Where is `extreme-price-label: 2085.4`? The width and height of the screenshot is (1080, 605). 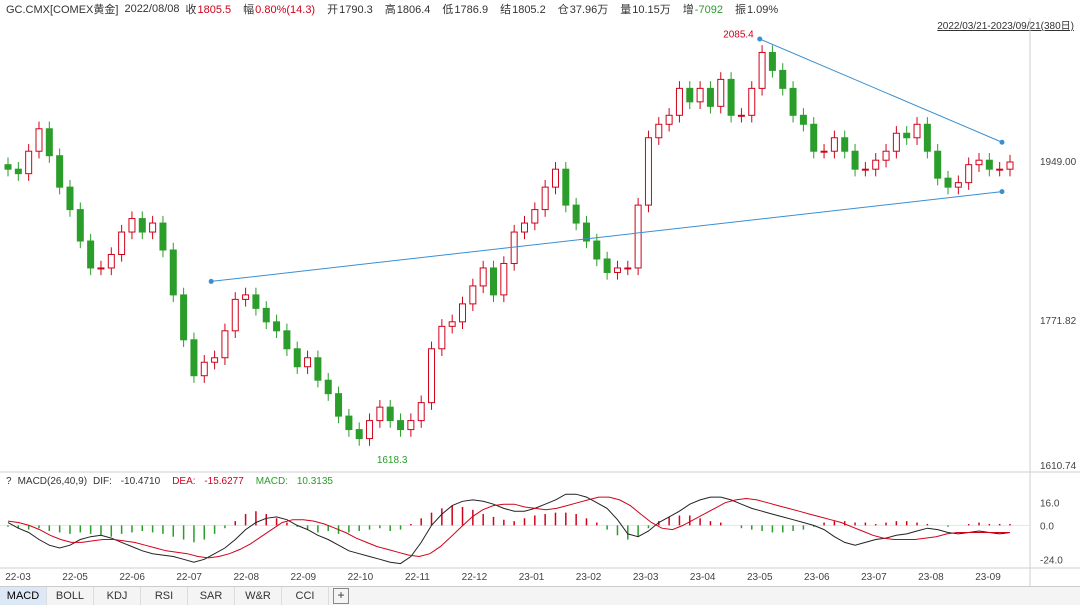 extreme-price-label: 2085.4 is located at coordinates (738, 35).